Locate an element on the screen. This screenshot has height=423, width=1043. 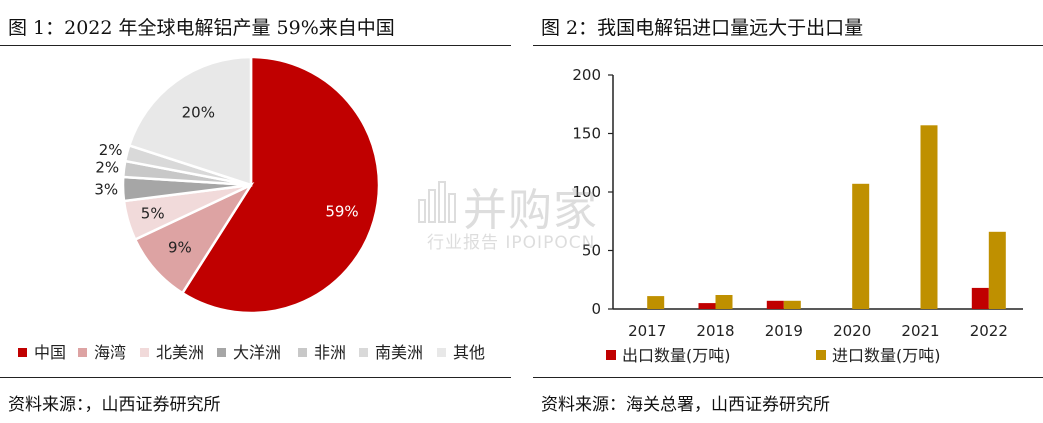
legend-label-export: 出口数量(万吨) is located at coordinates (676, 355).